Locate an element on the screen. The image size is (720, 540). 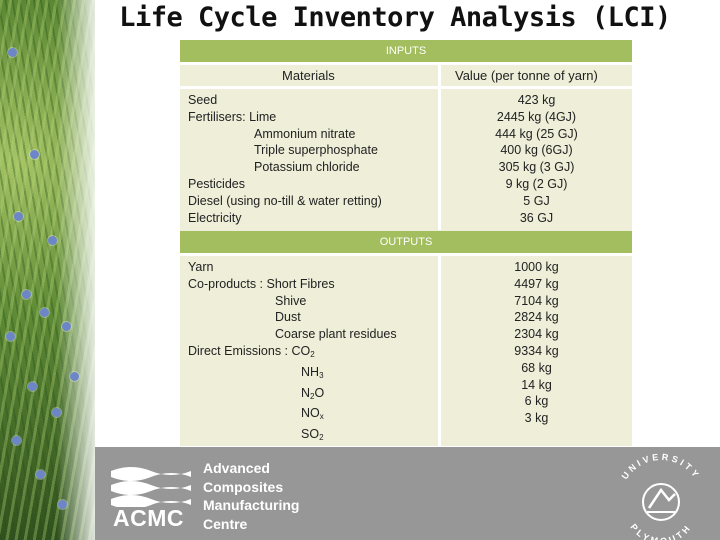
svg-text: PLYMOUTH is located at coordinates (660, 531).